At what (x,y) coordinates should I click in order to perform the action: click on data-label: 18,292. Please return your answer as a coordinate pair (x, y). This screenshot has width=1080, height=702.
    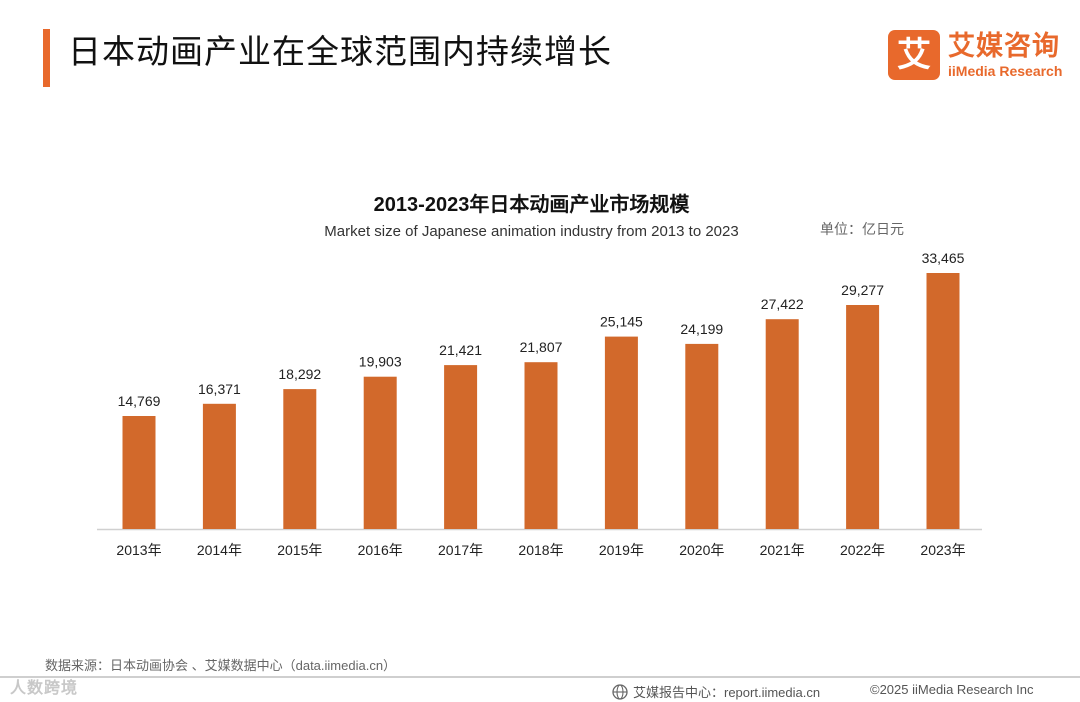
    Looking at the image, I should click on (299, 374).